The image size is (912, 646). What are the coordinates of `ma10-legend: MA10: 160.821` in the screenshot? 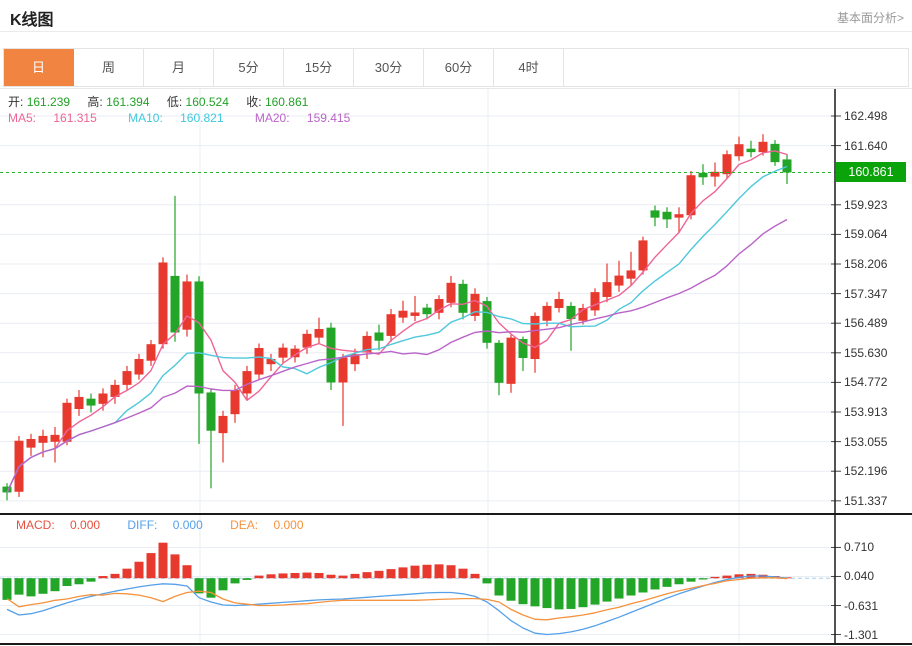 It's located at (176, 118).